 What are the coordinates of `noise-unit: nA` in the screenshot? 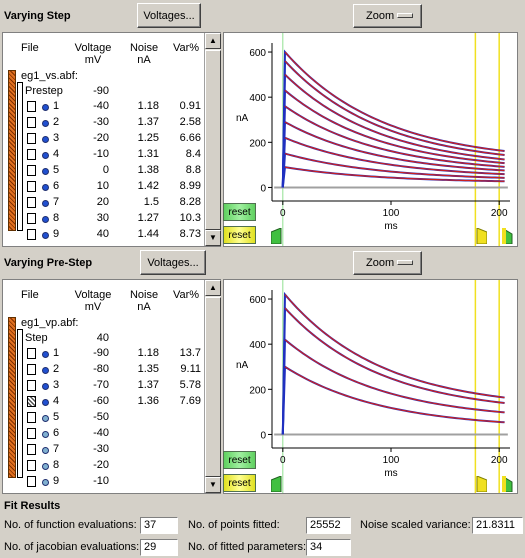 It's located at (144, 60).